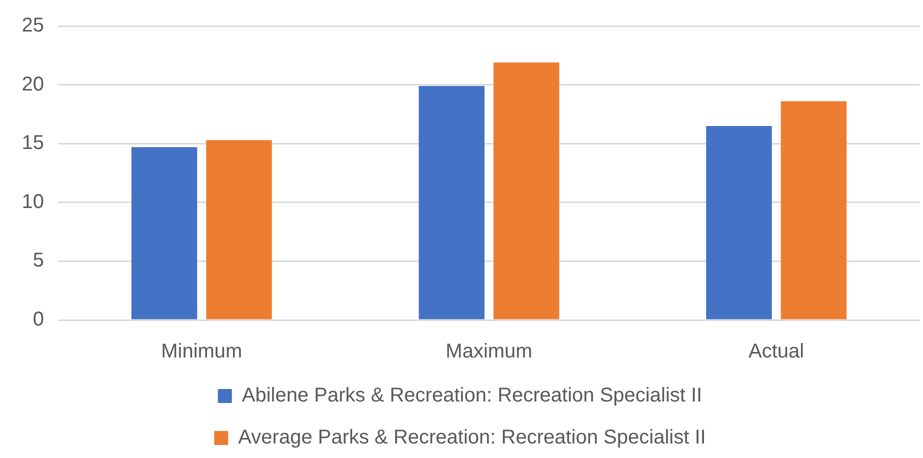  I want to click on y-tick-label: 25, so click(33, 25).